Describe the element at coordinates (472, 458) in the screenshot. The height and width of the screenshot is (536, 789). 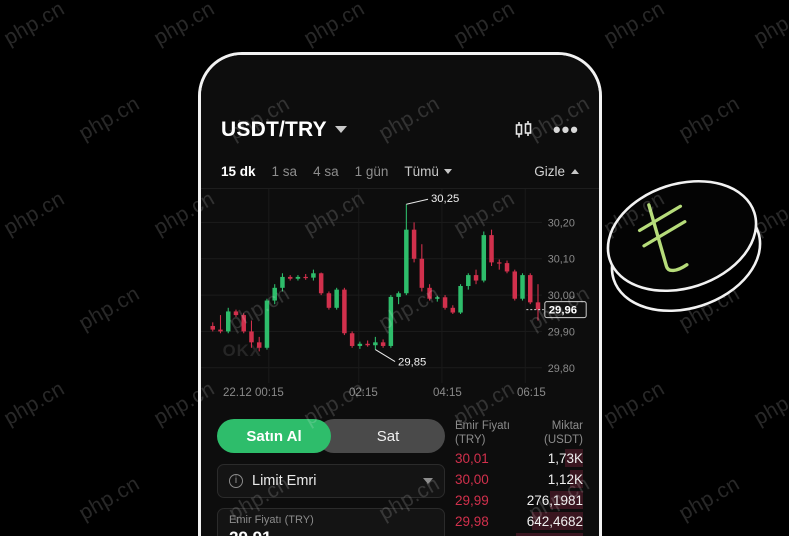
I see `order-book-price: 30,01` at that location.